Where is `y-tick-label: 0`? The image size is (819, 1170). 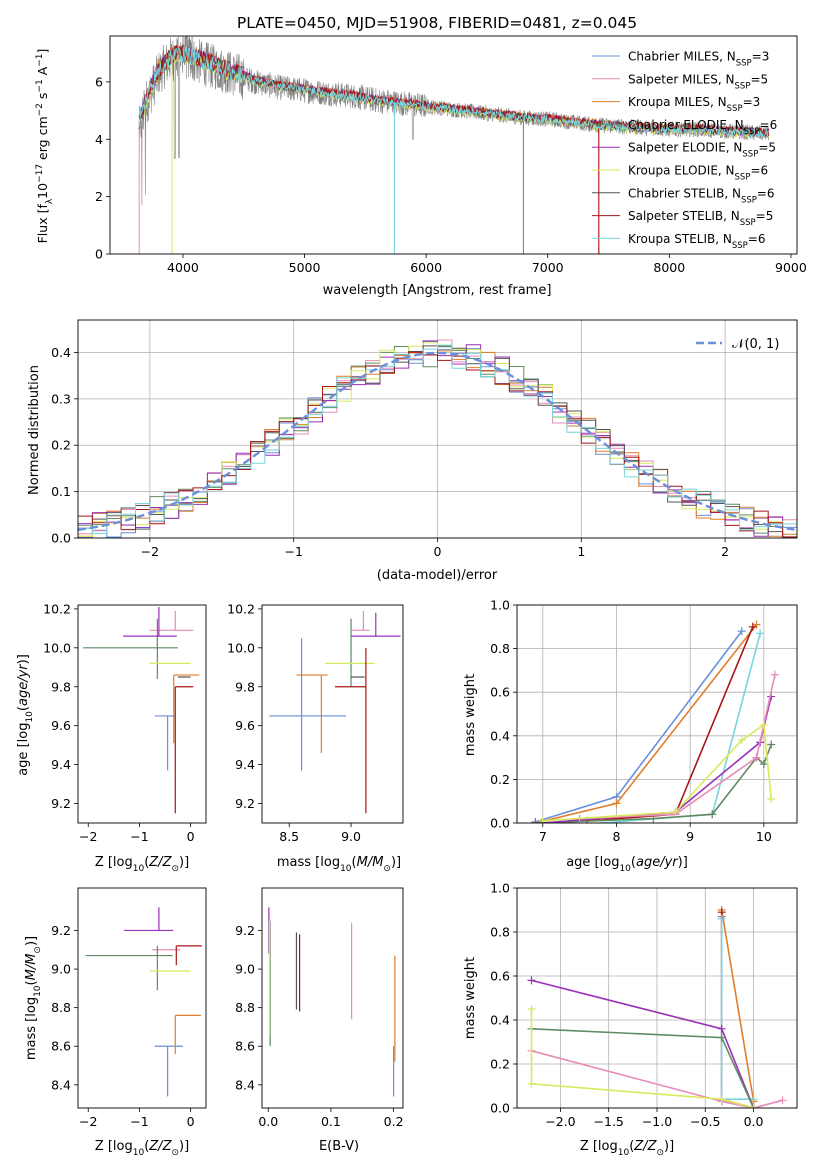 y-tick-label: 0 is located at coordinates (99, 254).